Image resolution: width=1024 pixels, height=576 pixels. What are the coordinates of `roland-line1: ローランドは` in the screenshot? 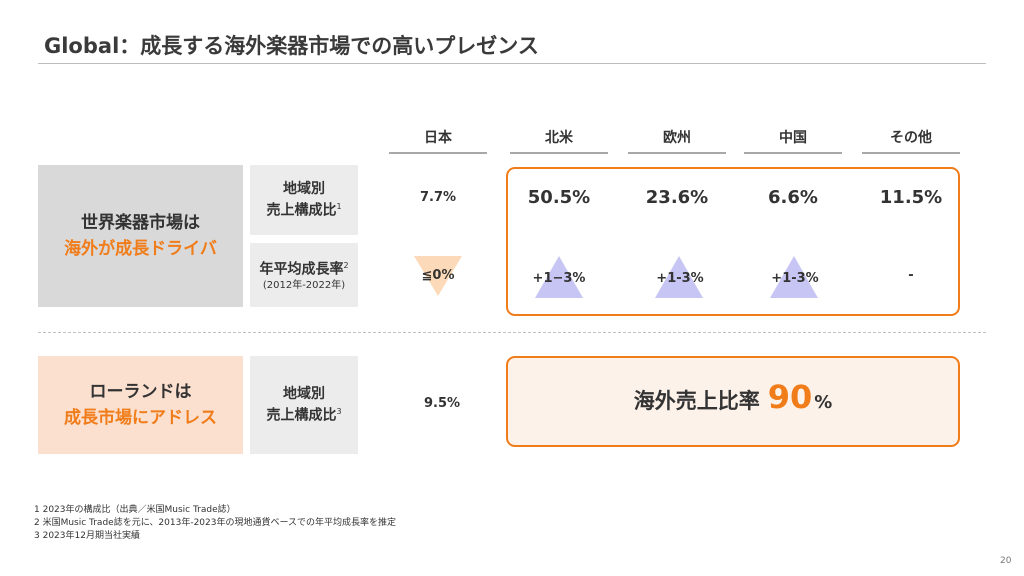 It's located at (140, 392).